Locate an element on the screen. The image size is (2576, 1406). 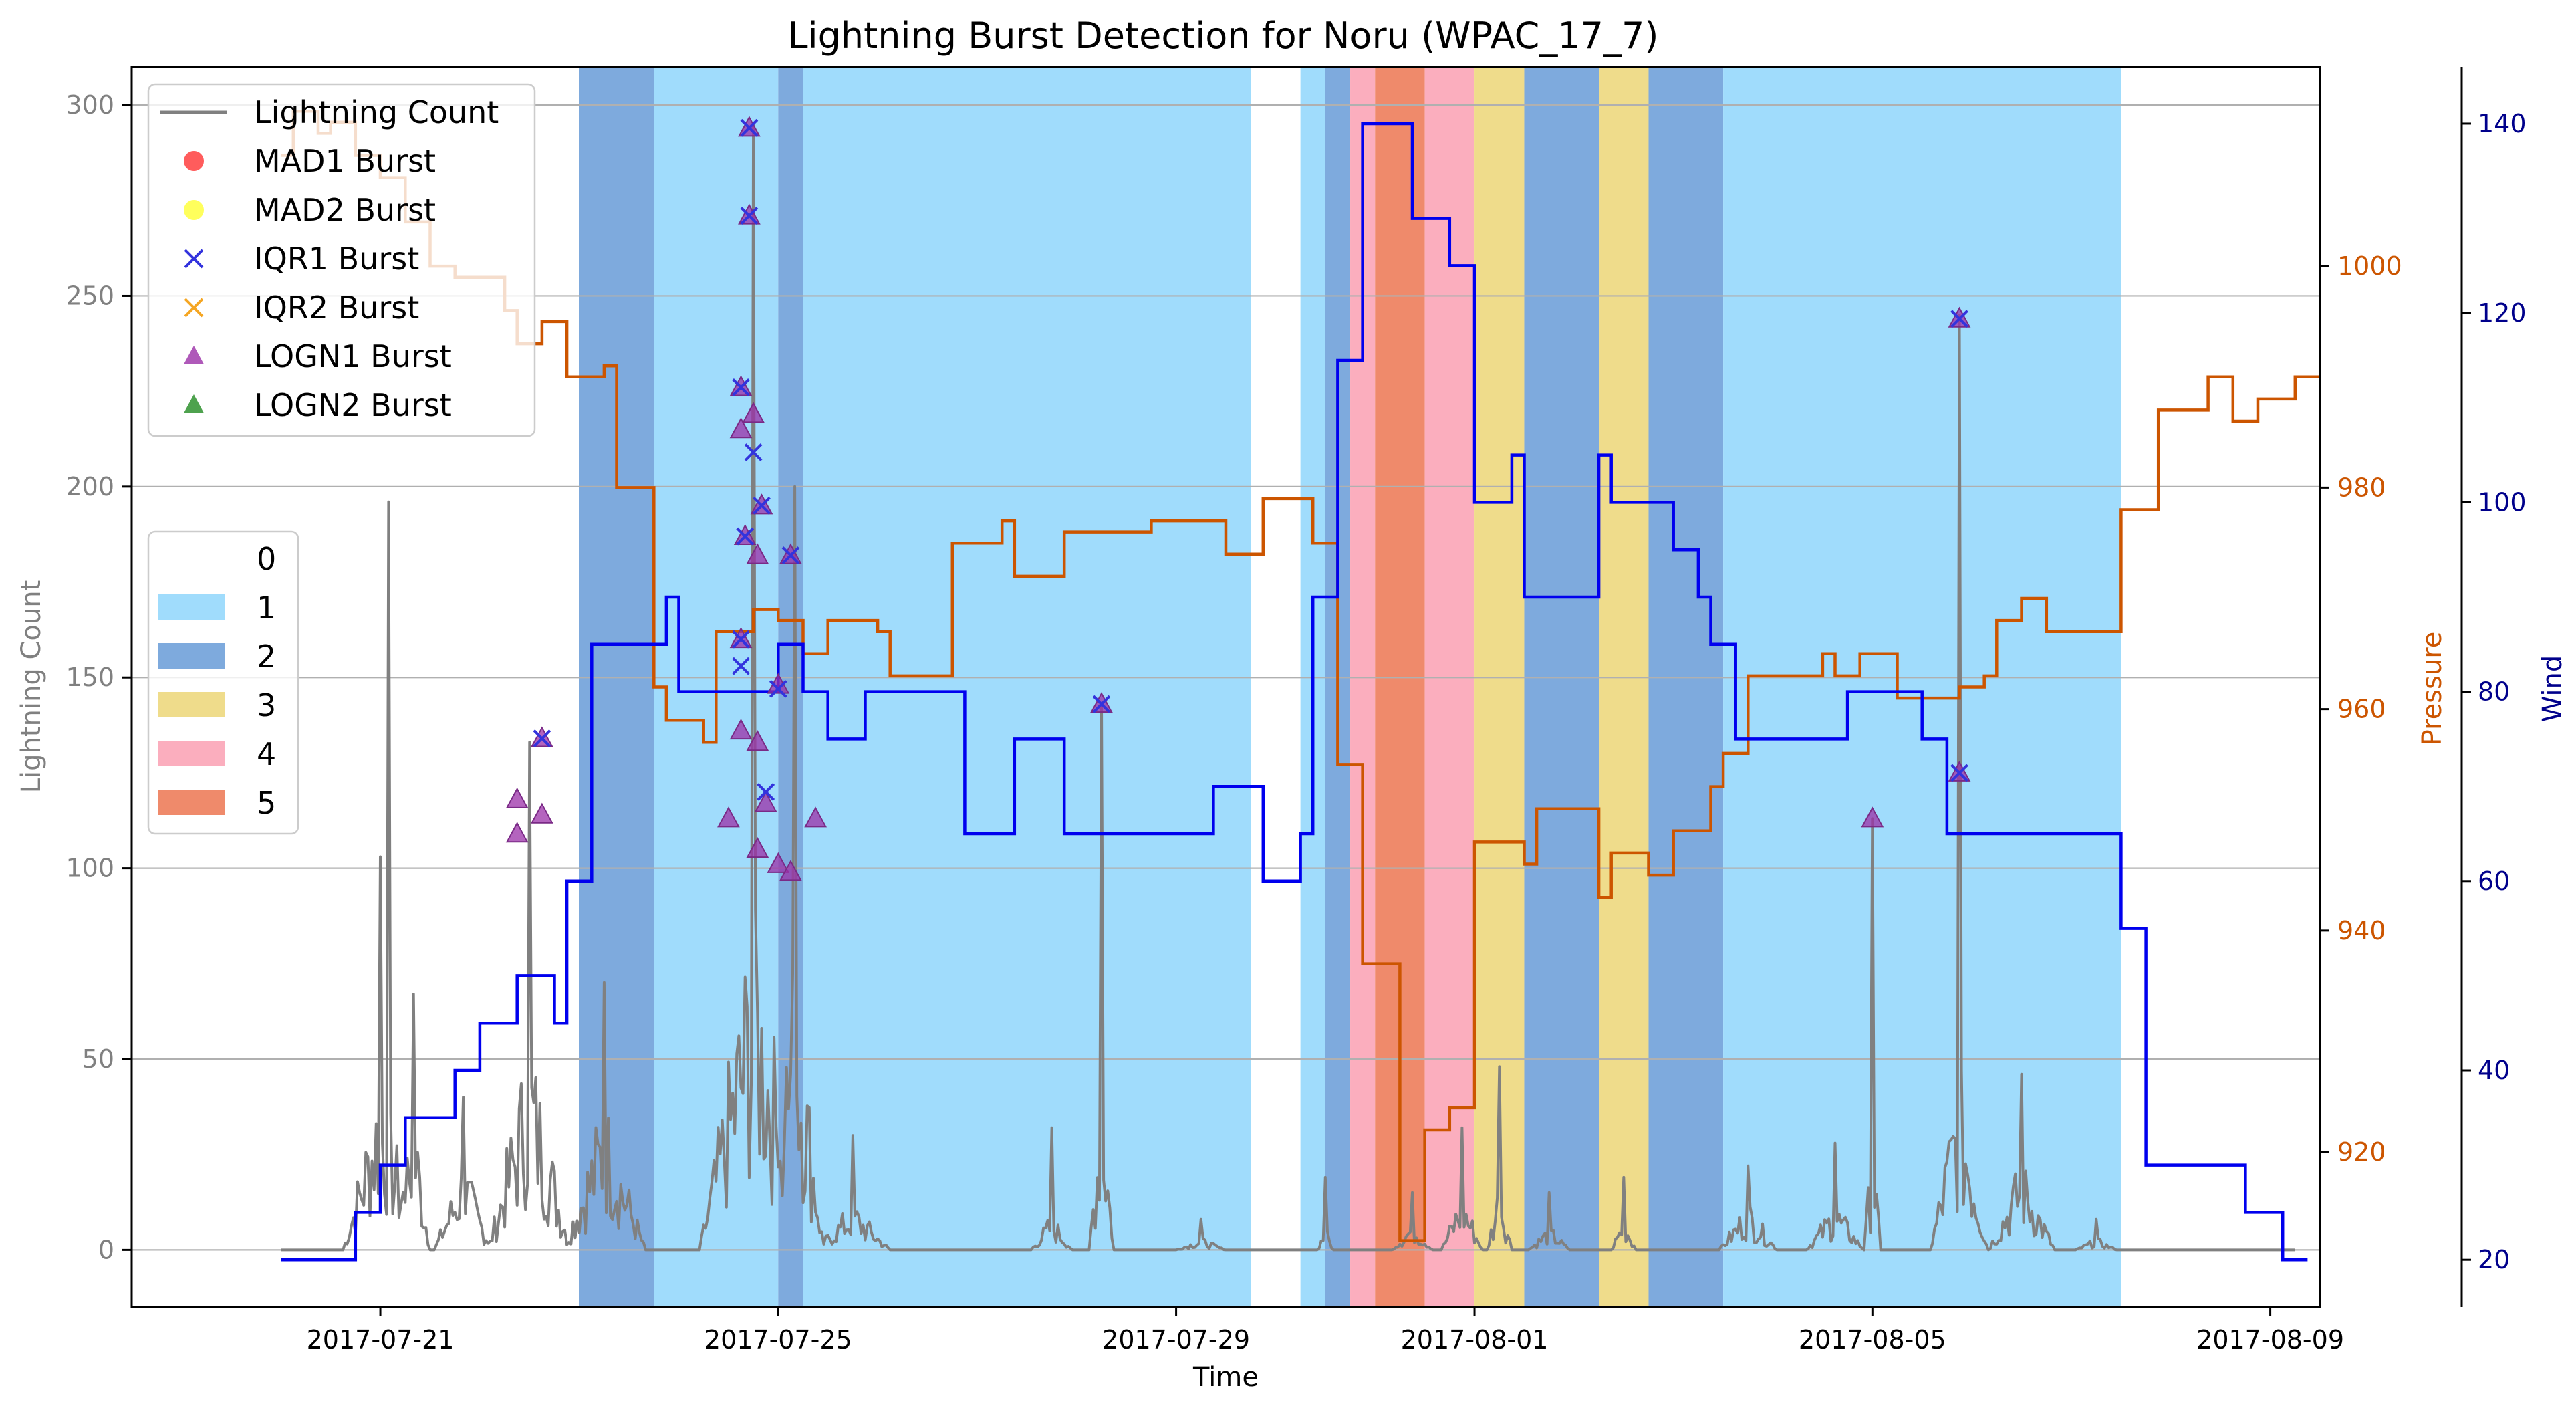
legend-categories: 0 1 2 3 4 5 is located at coordinates (223, 682).